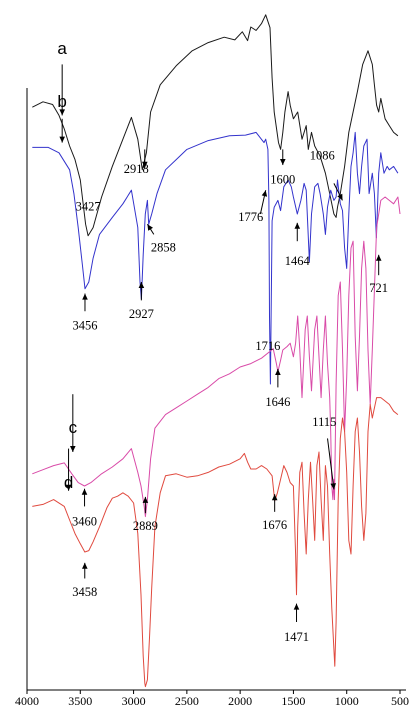 The height and width of the screenshot is (706, 411). I want to click on series-label-b: b, so click(61, 101).